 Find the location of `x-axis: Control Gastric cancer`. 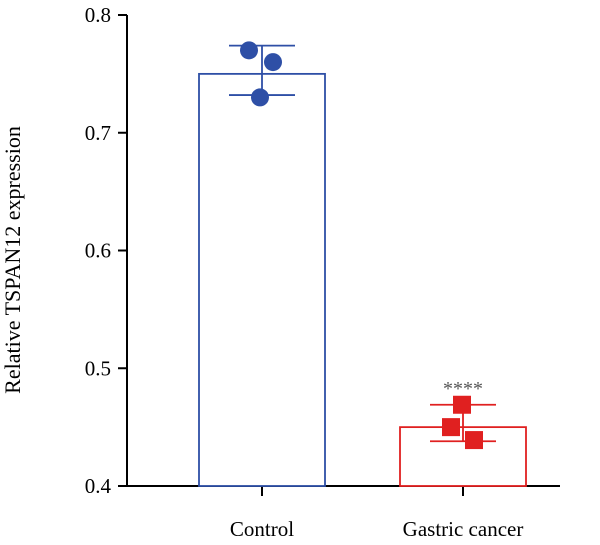

x-axis: Control Gastric cancer is located at coordinates (343, 513).